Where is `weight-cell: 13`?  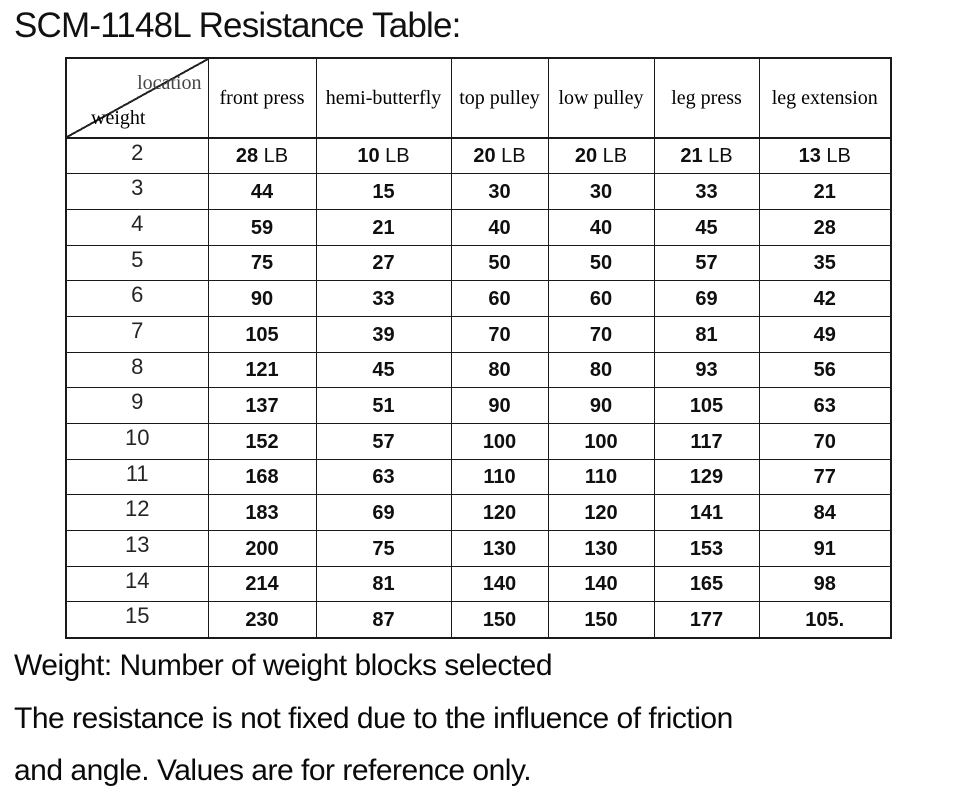
weight-cell: 13 is located at coordinates (137, 548).